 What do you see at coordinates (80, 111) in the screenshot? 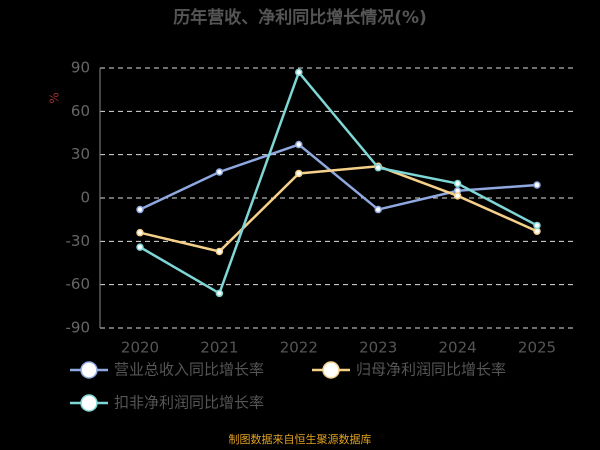
I see `y-tick-label: 60` at bounding box center [80, 111].